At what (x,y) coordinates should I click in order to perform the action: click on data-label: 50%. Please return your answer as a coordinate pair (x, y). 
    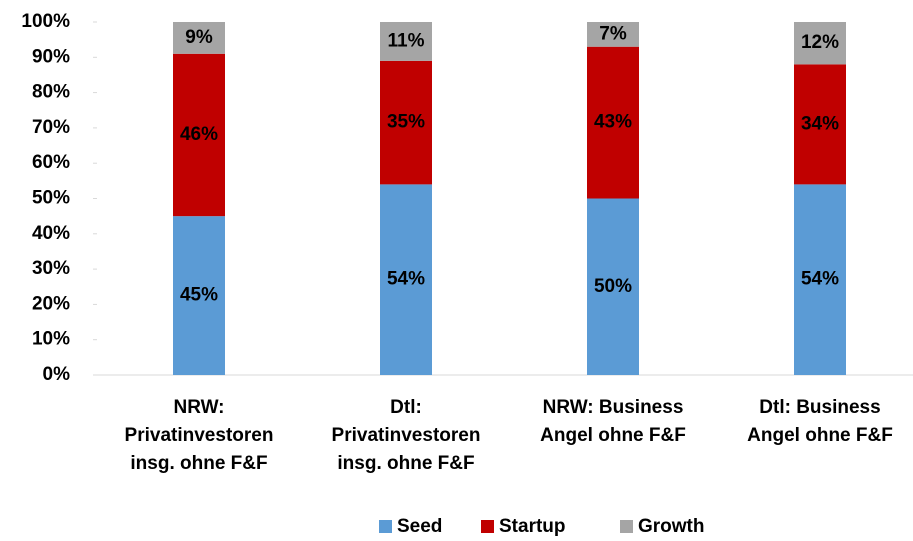
    Looking at the image, I should click on (613, 286).